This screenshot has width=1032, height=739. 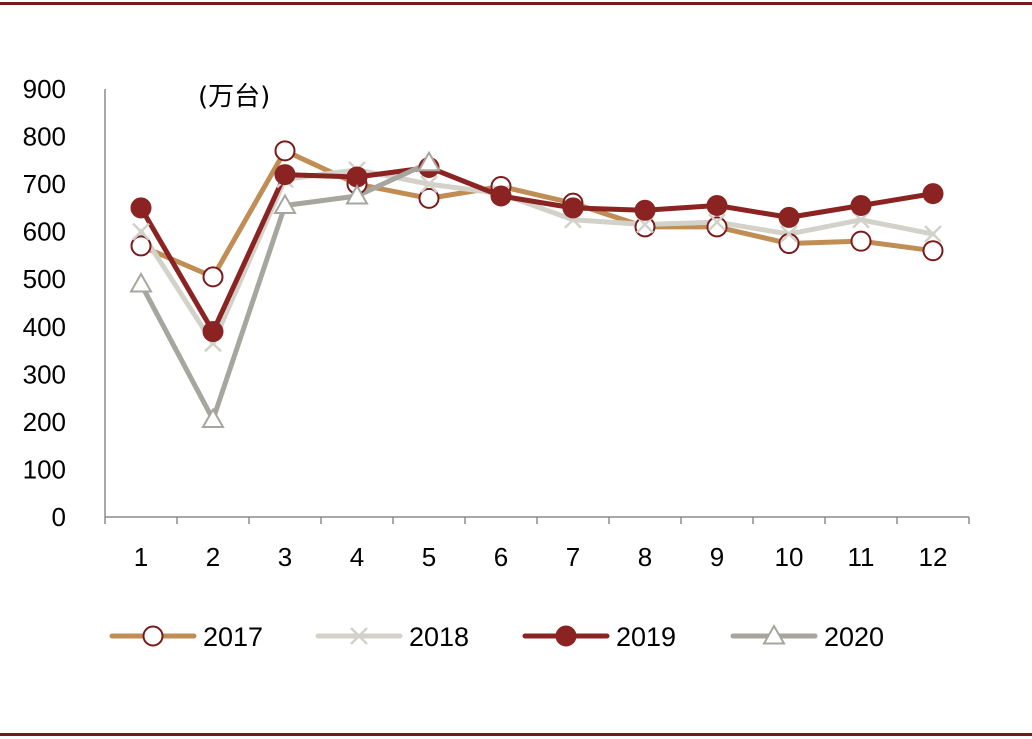 What do you see at coordinates (44, 232) in the screenshot?
I see `y-tick-label: 600` at bounding box center [44, 232].